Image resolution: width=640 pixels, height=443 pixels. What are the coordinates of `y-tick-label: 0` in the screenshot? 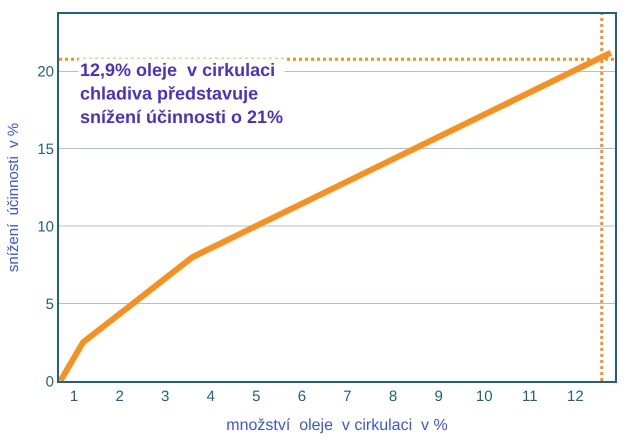 It's located at (50, 381).